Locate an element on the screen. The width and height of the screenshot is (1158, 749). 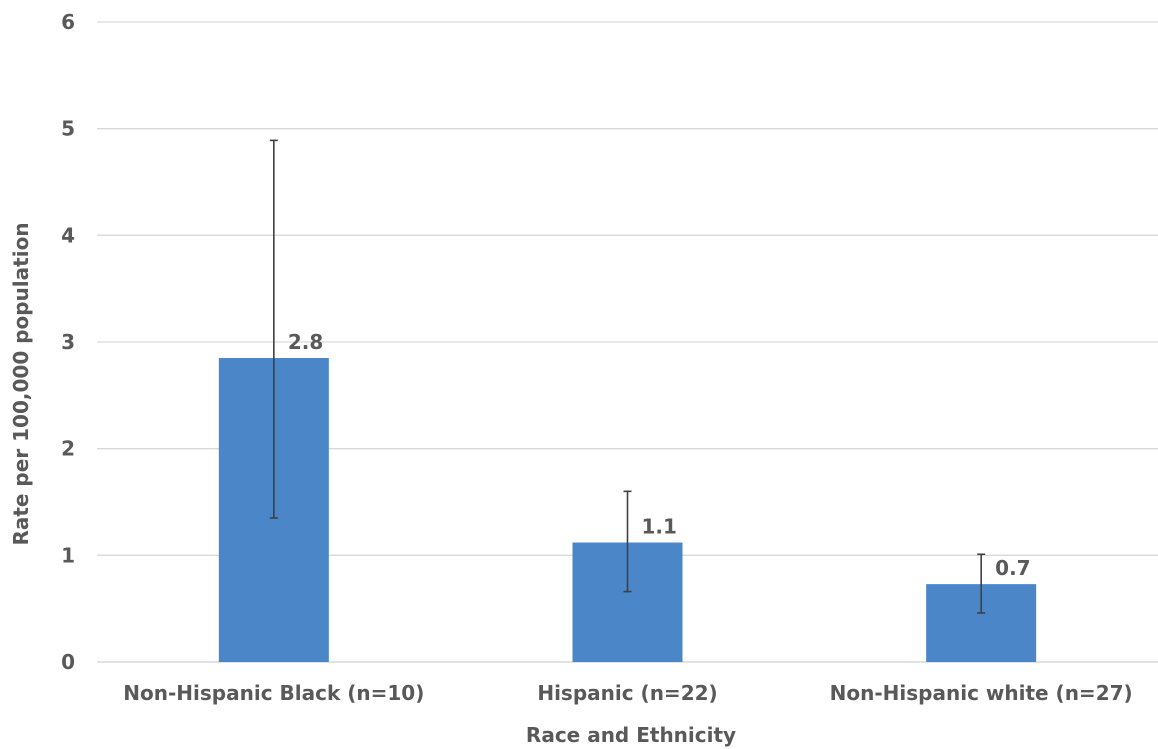
x-tick-label: Non-Hispanic white (n=27) is located at coordinates (981, 693).